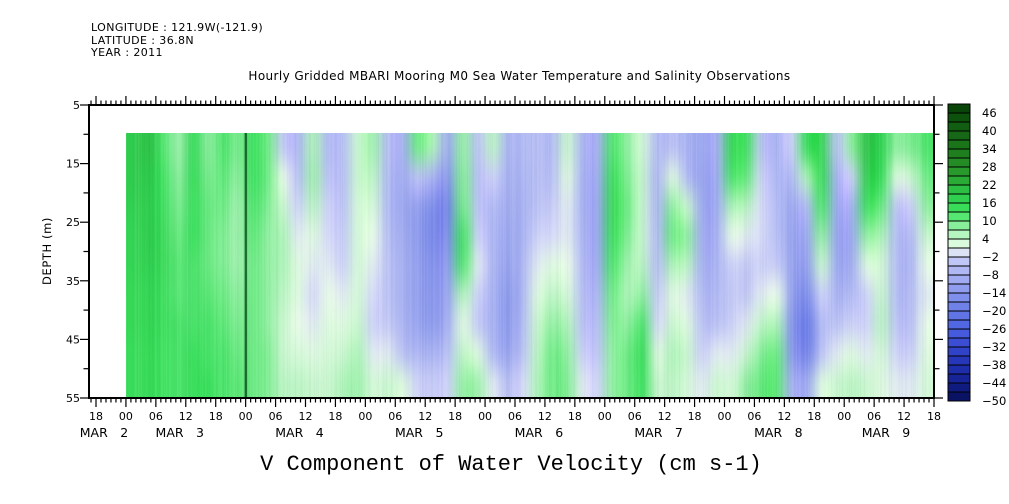 This screenshot has width=1009, height=504. Describe the element at coordinates (73, 339) in the screenshot. I see `y-tick-label: 45` at that location.